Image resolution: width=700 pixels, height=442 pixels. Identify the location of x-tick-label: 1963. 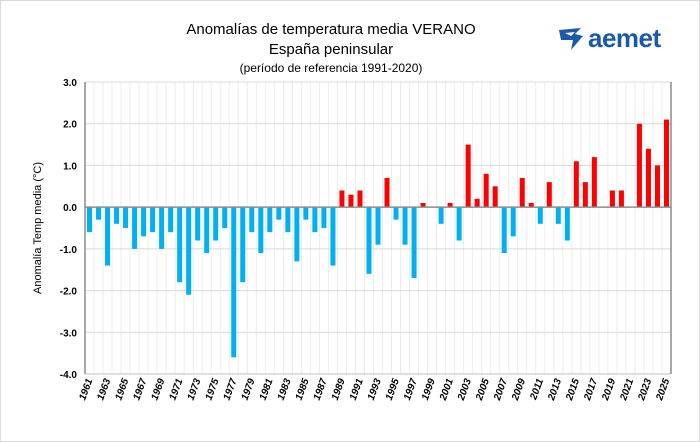
(104, 389).